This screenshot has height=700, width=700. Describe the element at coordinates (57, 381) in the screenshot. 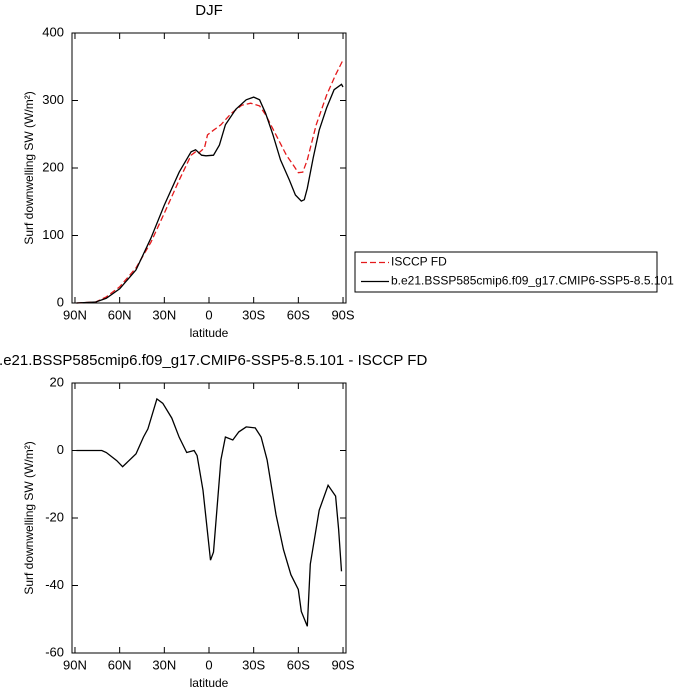

I see `y-tick-label: 20` at that location.